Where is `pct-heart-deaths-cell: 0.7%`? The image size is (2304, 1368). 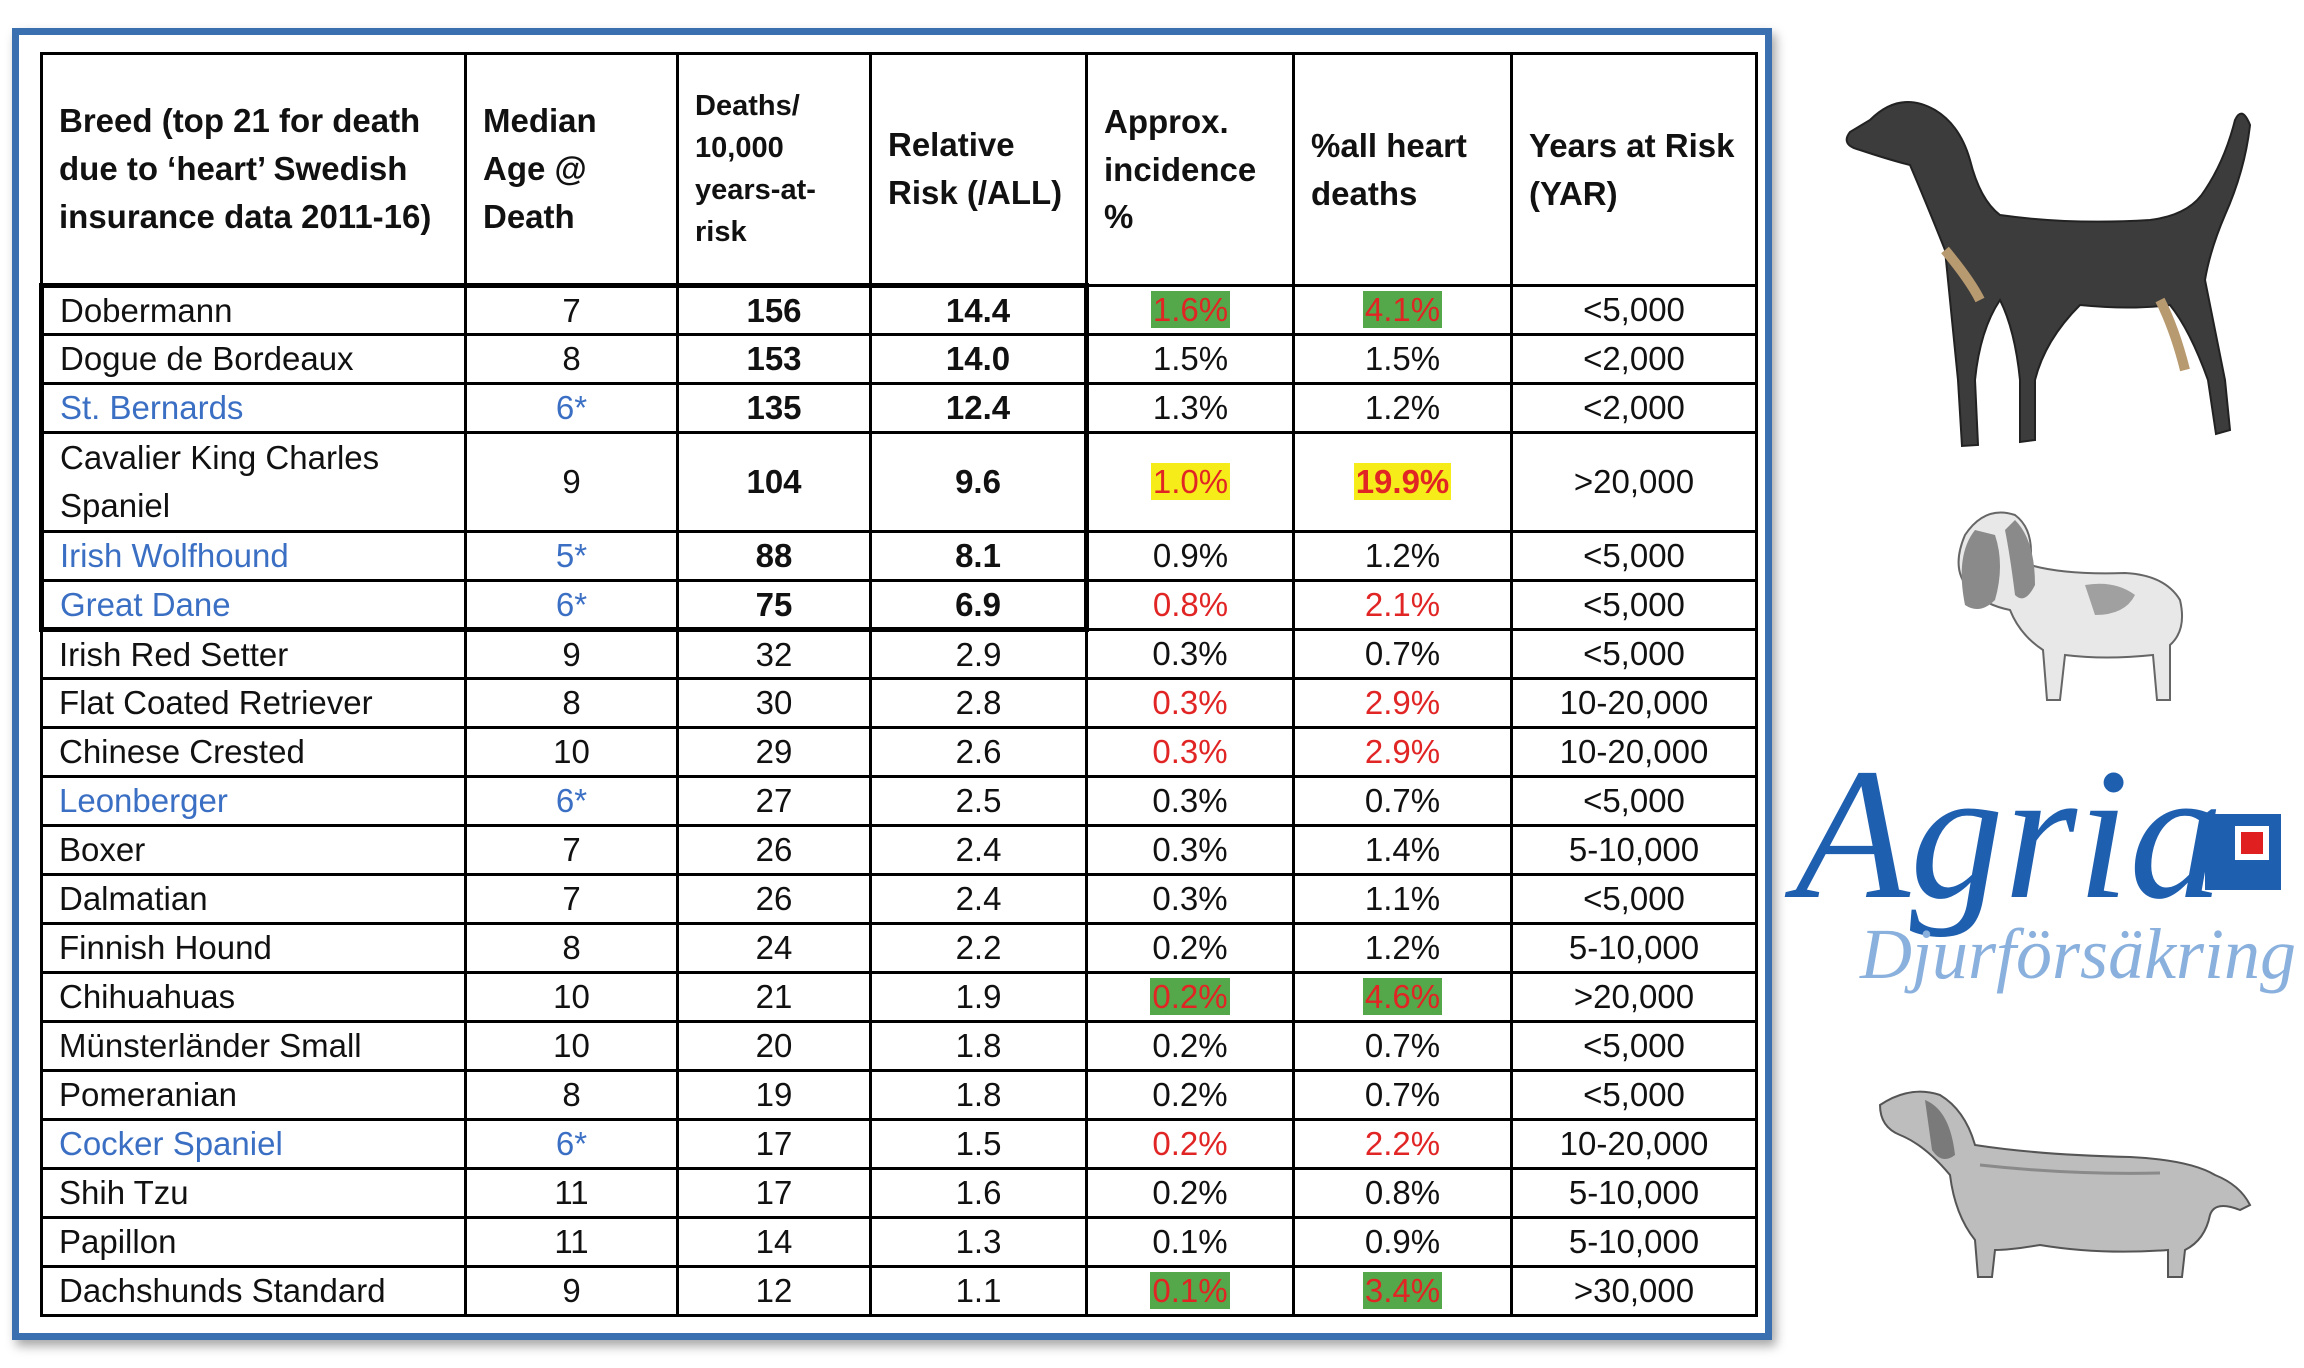 pct-heart-deaths-cell: 0.7% is located at coordinates (1402, 654).